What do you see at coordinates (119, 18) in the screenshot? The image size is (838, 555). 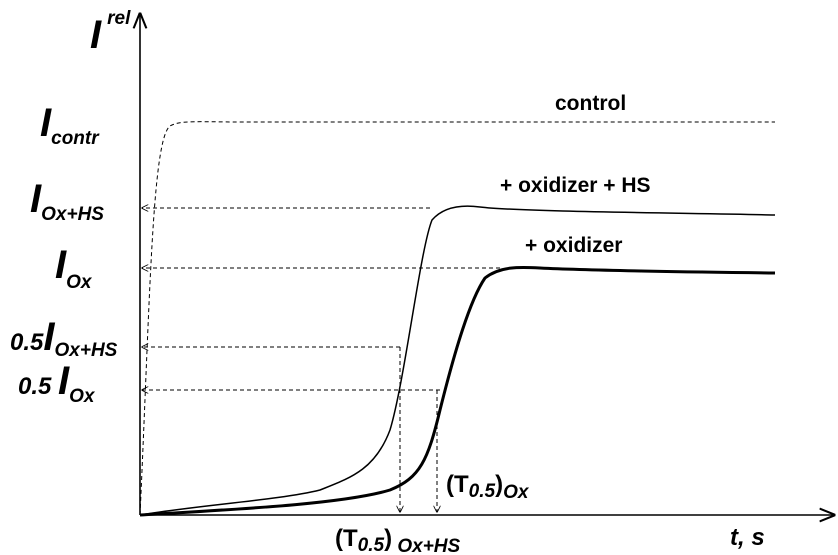 I see `label-part: rel` at bounding box center [119, 18].